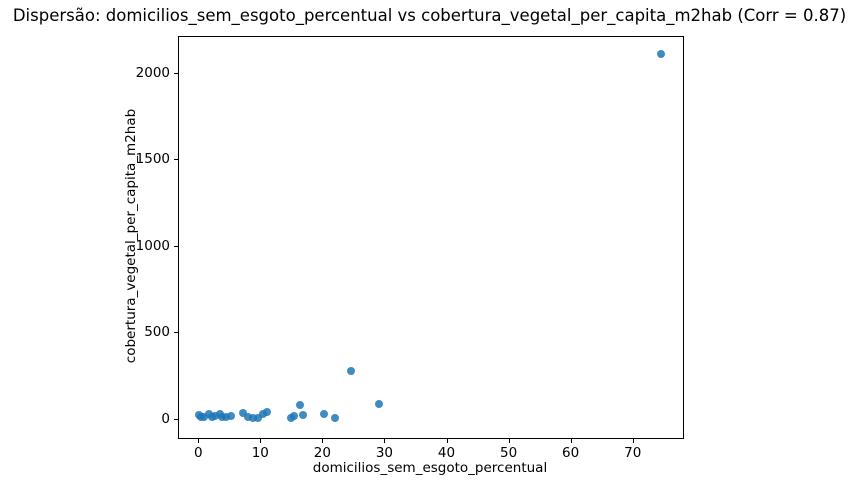 Image resolution: width=859 pixels, height=490 pixels. What do you see at coordinates (446, 453) in the screenshot?
I see `x-tick-label: 40` at bounding box center [446, 453].